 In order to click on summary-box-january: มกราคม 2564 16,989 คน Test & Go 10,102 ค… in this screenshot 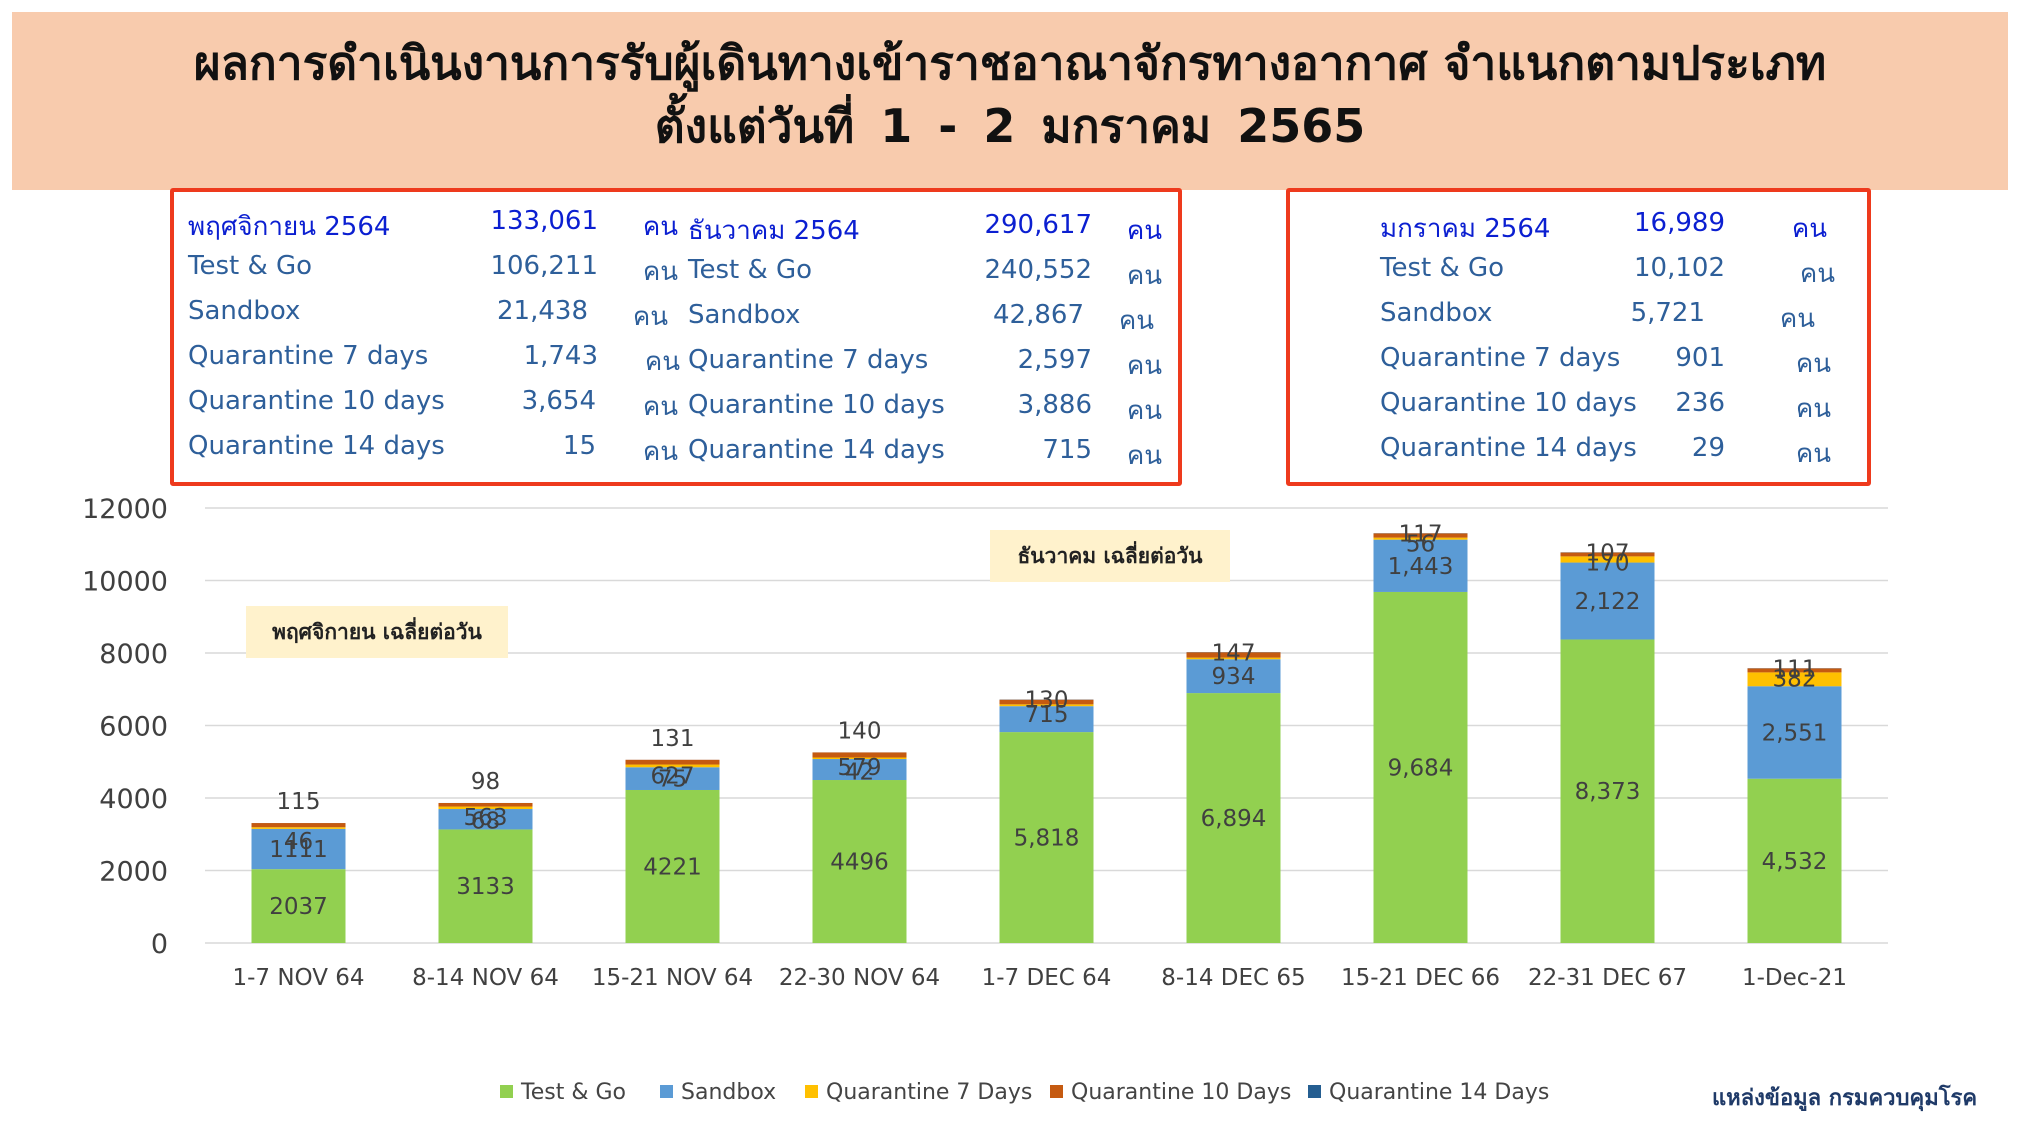, I will do `click(1578, 337)`.